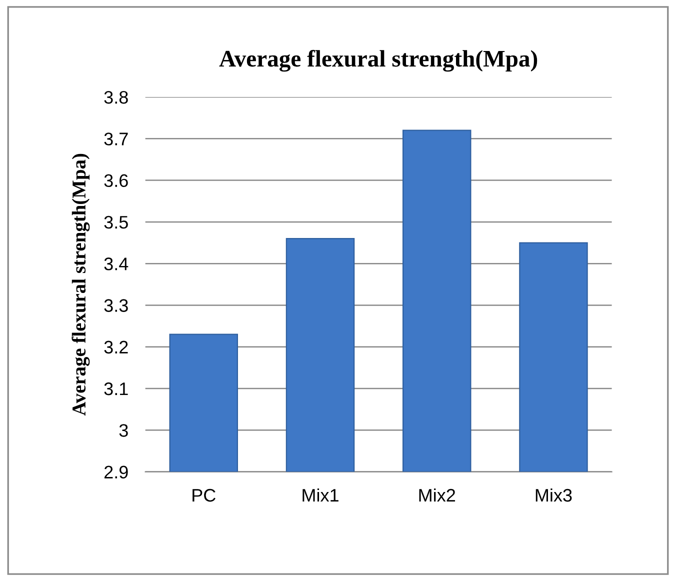 The height and width of the screenshot is (581, 676). What do you see at coordinates (116, 181) in the screenshot?
I see `y-tick-label: 3.6` at bounding box center [116, 181].